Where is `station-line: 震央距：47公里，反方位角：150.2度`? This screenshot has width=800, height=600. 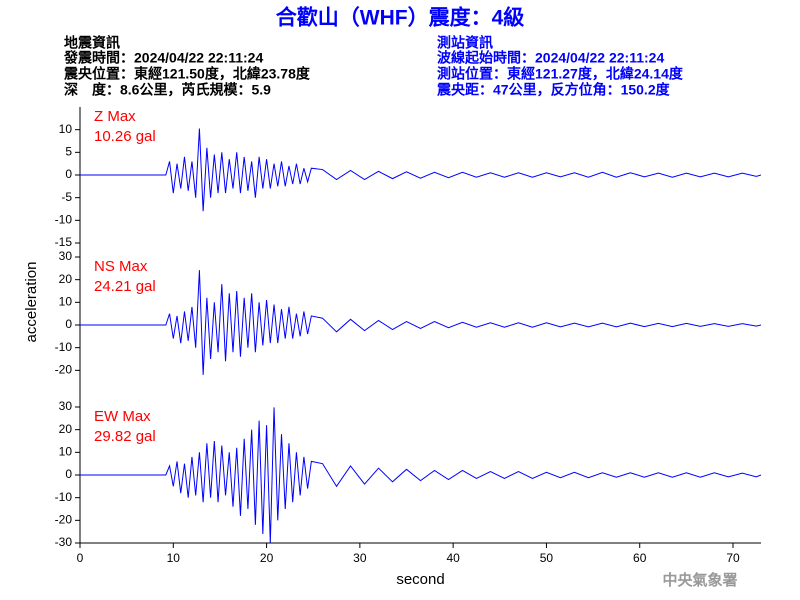 station-line: 震央距：47公里，反方位角：150.2度 is located at coordinates (553, 90).